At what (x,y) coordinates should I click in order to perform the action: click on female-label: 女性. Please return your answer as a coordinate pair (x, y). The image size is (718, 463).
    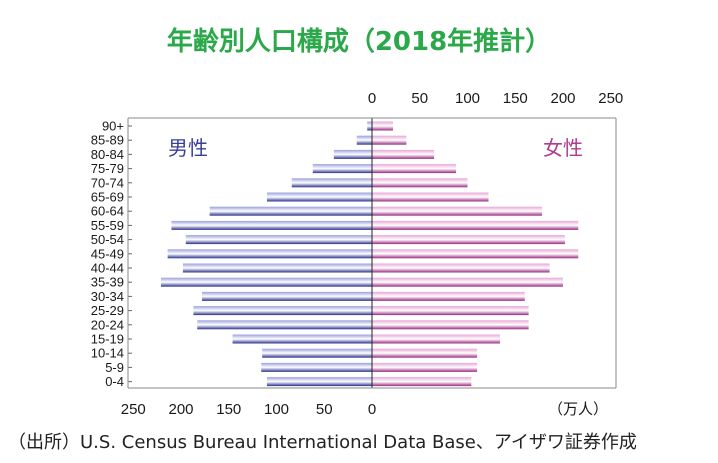
    Looking at the image, I should click on (563, 148).